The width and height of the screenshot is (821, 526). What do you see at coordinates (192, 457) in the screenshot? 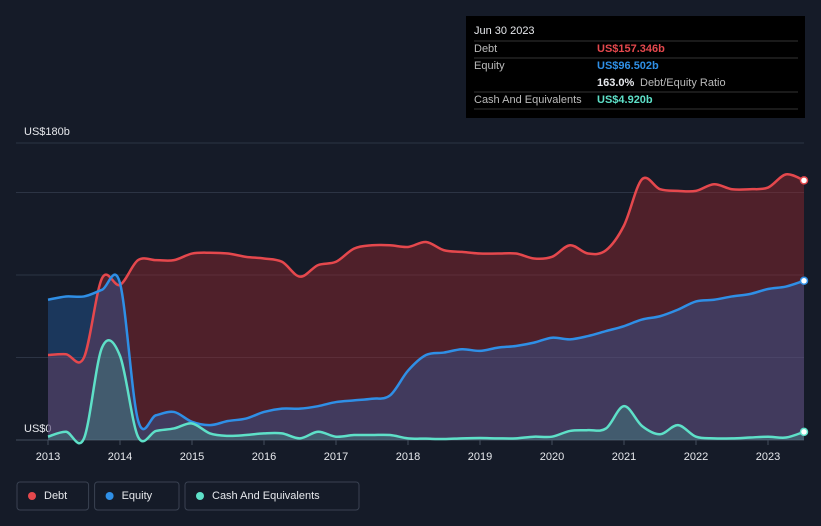
I see `x-tick-label: 2015` at bounding box center [192, 457].